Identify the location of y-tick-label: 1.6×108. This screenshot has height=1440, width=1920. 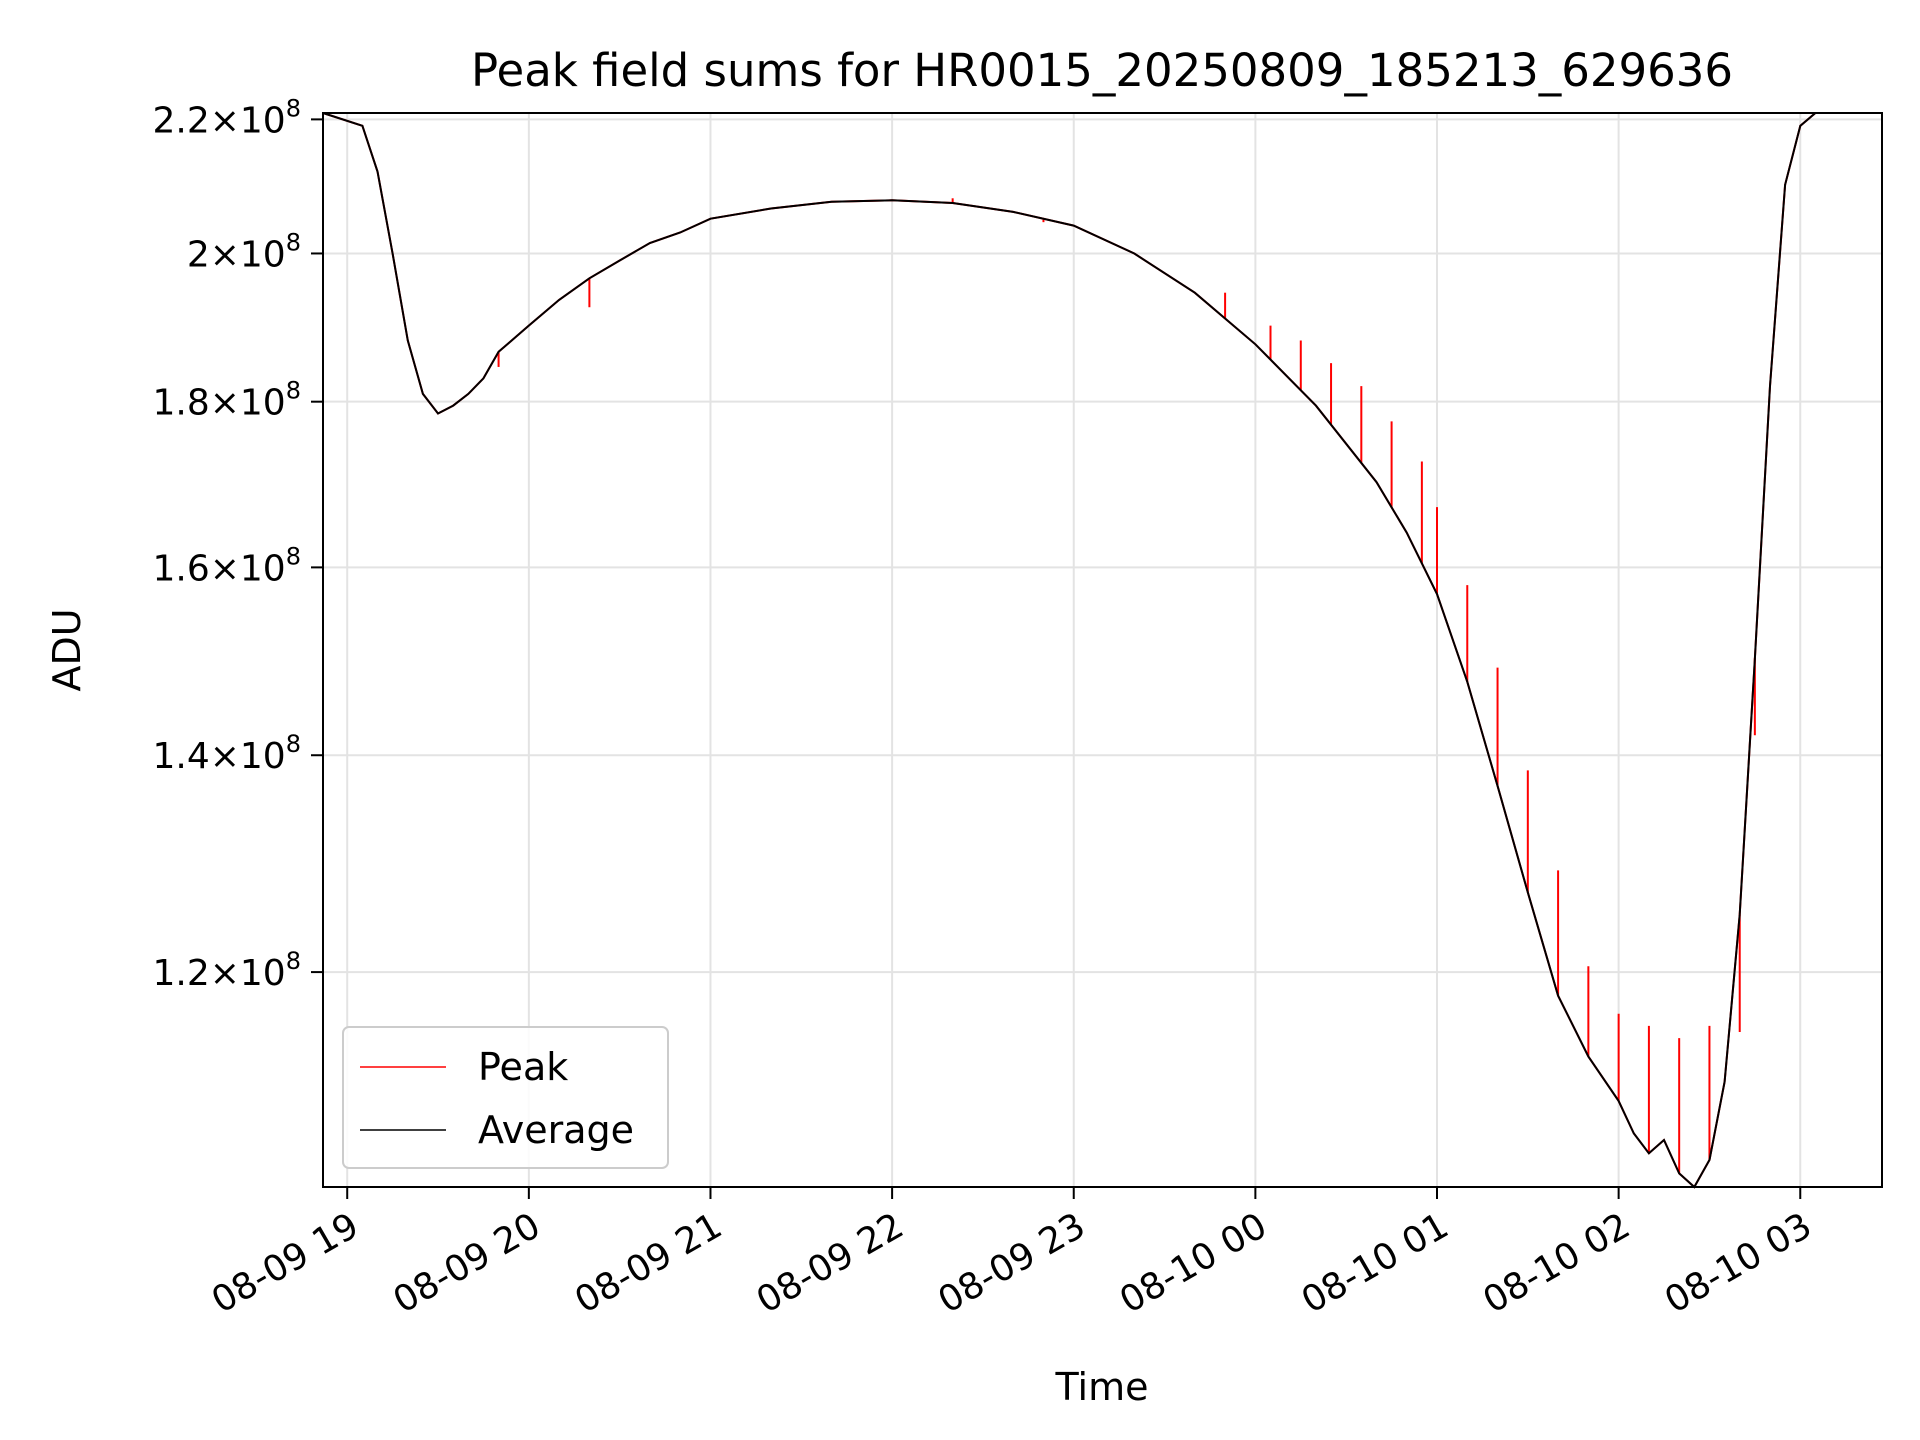
(226, 565).